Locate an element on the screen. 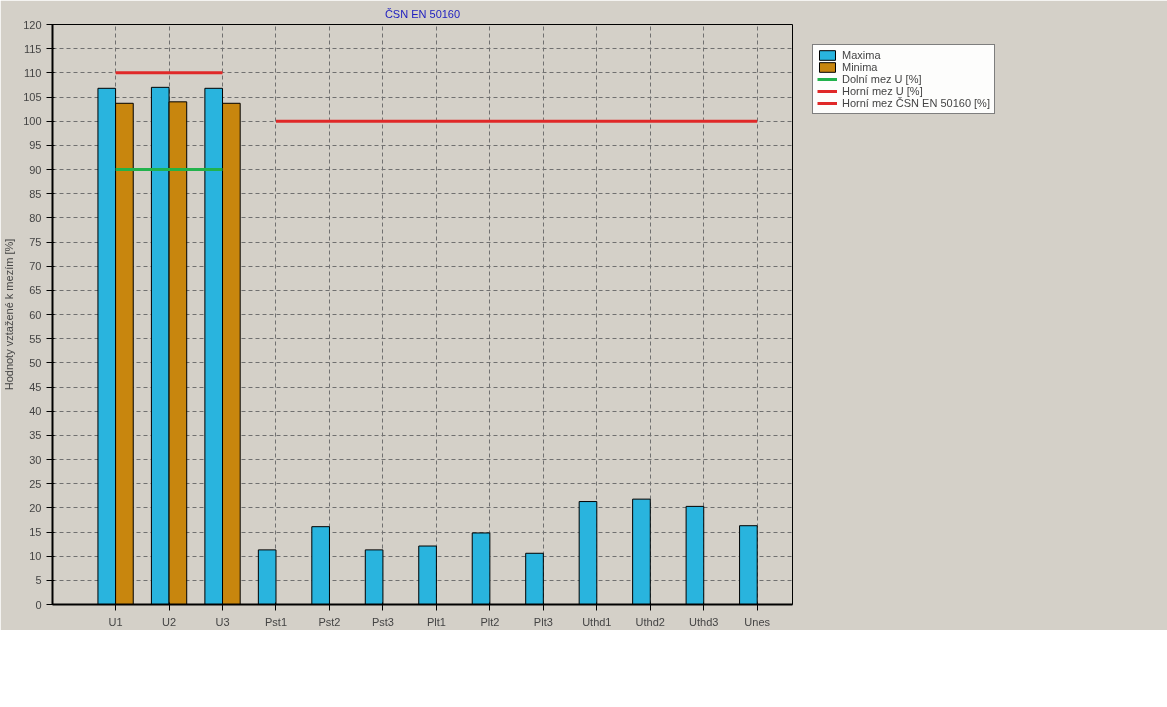 The height and width of the screenshot is (707, 1167). y-tick-label: 10 is located at coordinates (35, 556).